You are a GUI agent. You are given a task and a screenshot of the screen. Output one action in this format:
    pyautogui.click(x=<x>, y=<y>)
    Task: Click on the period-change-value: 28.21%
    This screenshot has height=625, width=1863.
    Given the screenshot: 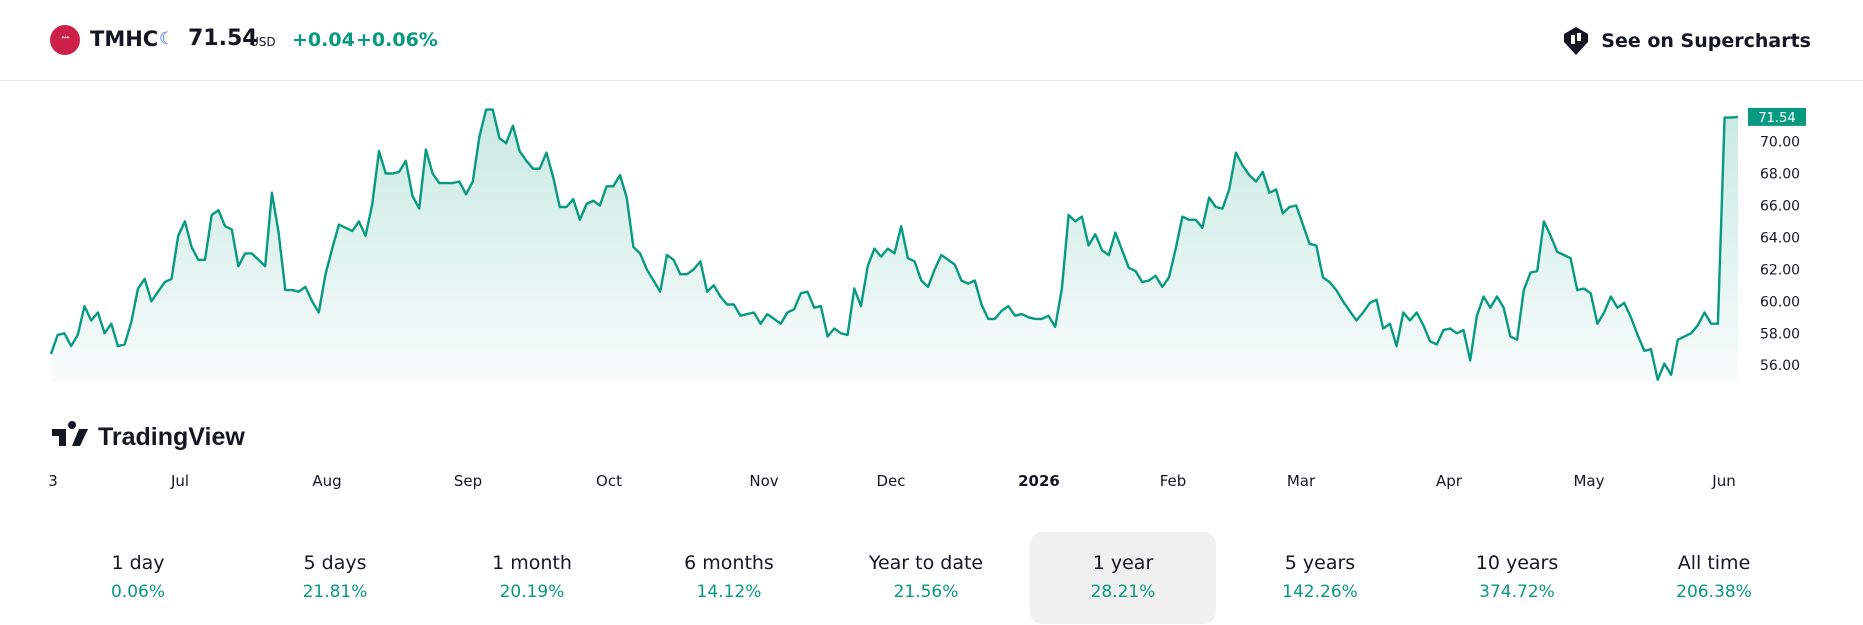 What is the action you would take?
    pyautogui.click(x=1123, y=592)
    